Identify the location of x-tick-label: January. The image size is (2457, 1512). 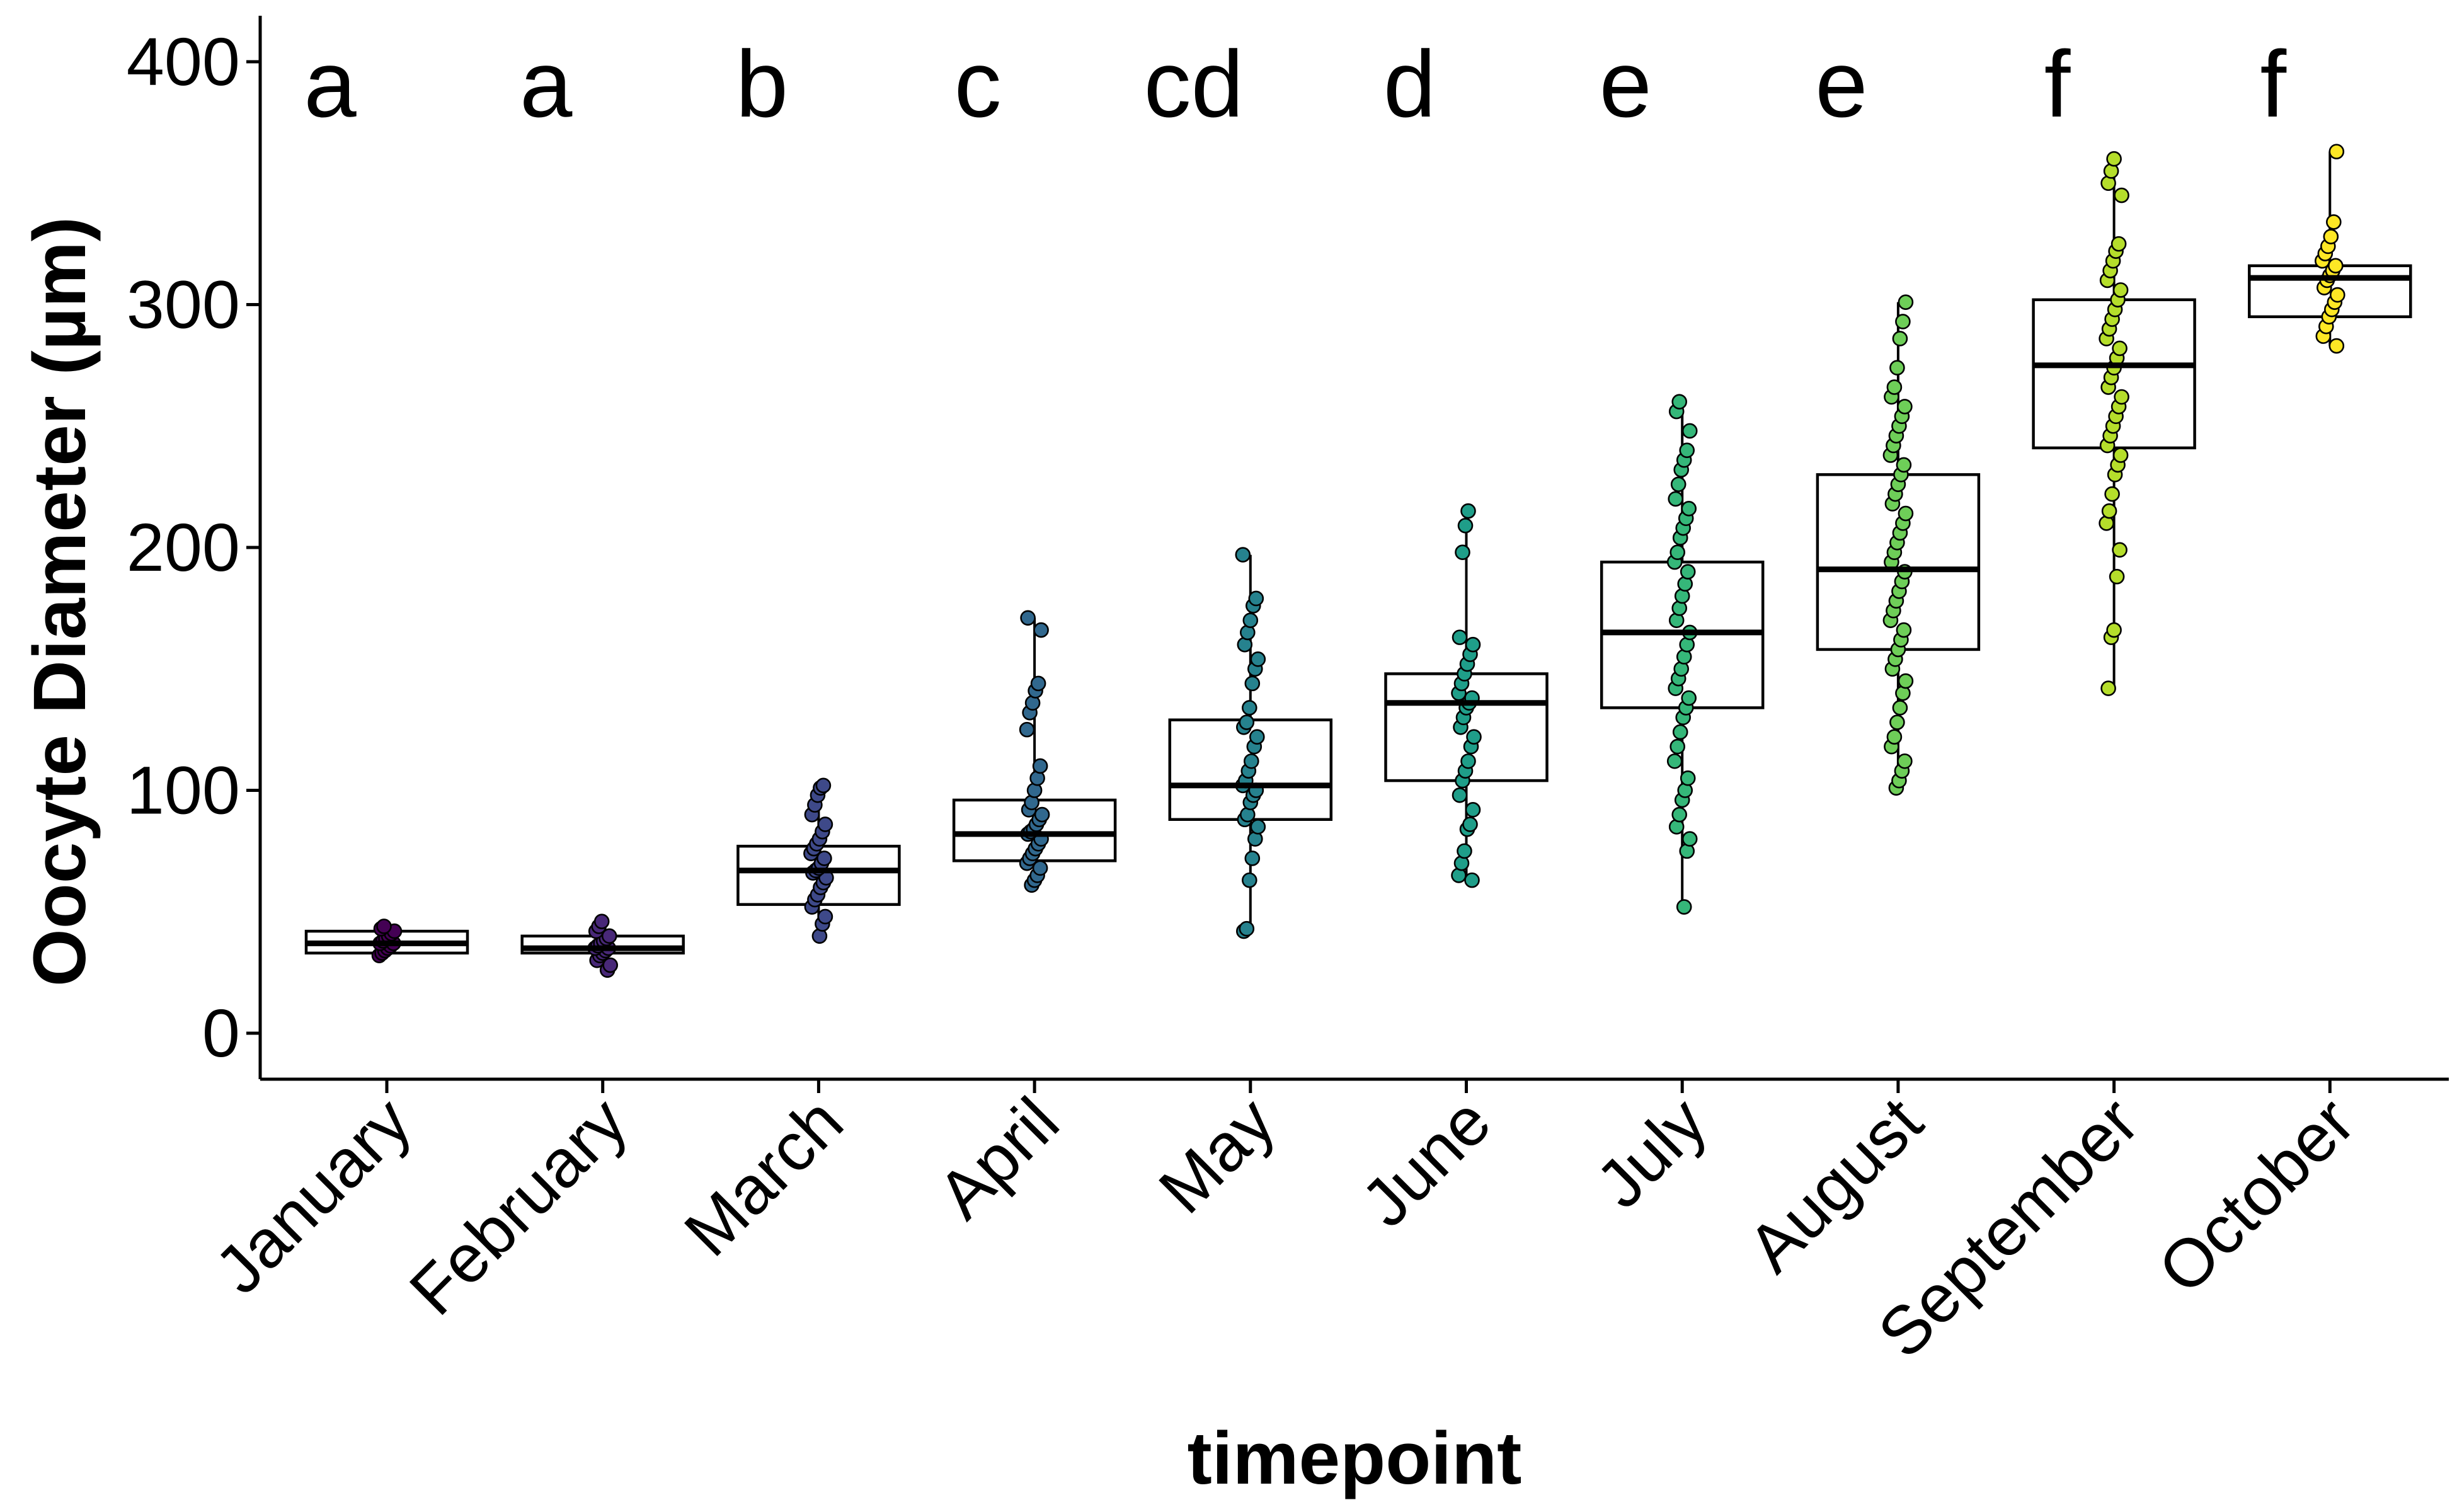
(312, 1195).